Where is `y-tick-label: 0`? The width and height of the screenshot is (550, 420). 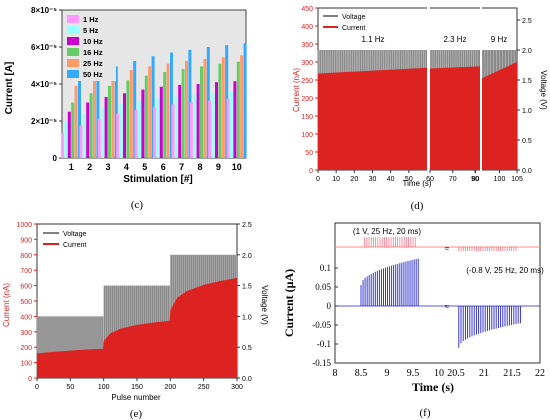
y-tick-label: 0 is located at coordinates (329, 306).